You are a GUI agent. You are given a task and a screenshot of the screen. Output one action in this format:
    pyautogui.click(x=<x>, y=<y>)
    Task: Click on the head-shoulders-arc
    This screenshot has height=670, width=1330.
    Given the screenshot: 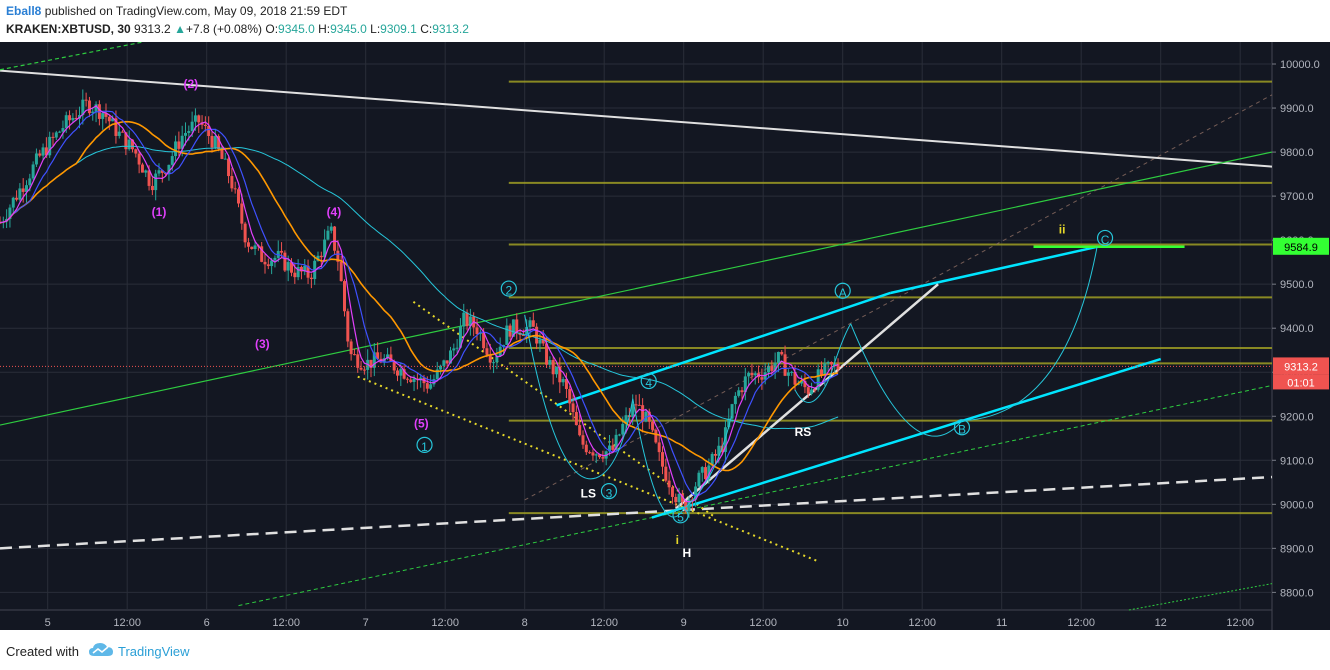 What is the action you would take?
    pyautogui.click(x=628, y=416)
    